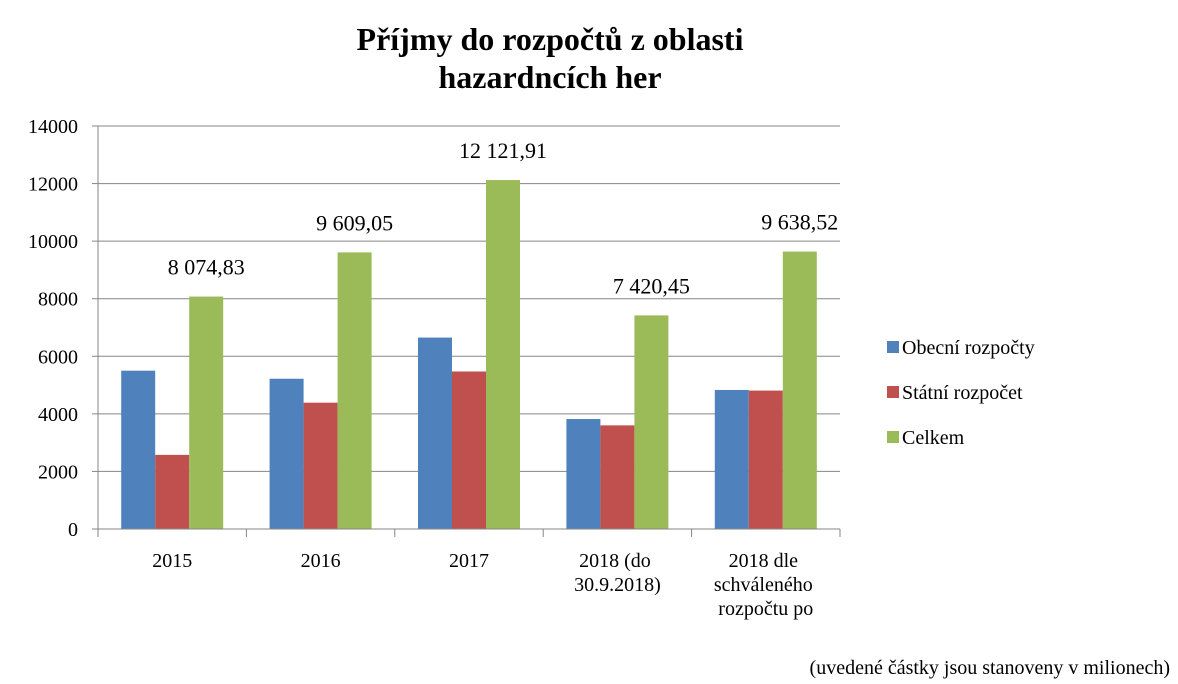  I want to click on legend-label: Obecní rozpočty, so click(968, 348).